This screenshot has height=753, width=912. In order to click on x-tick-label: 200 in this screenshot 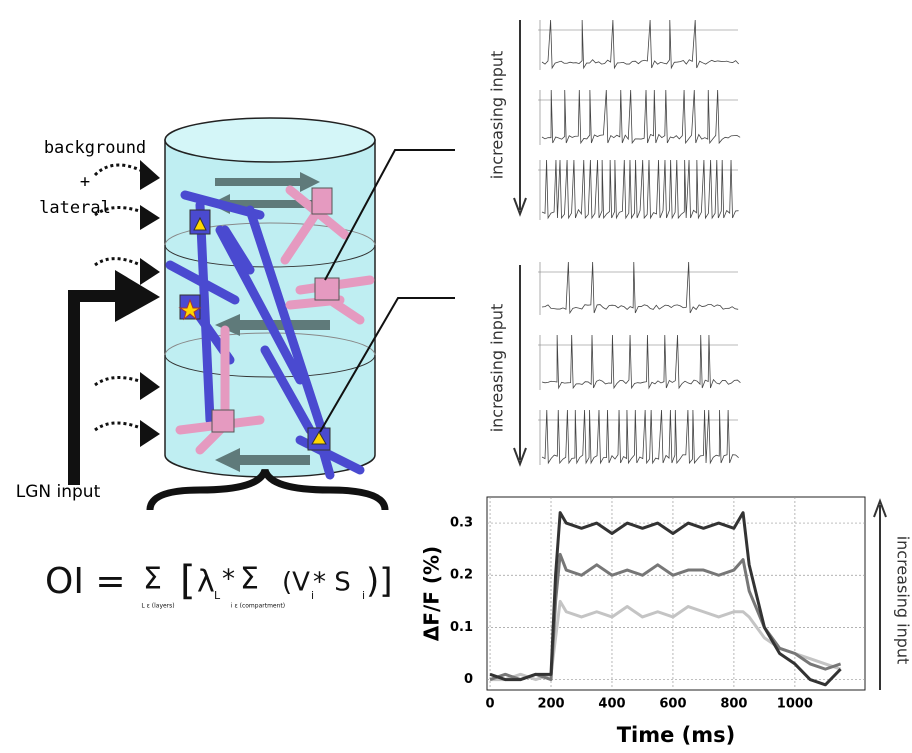, I will do `click(550, 704)`.